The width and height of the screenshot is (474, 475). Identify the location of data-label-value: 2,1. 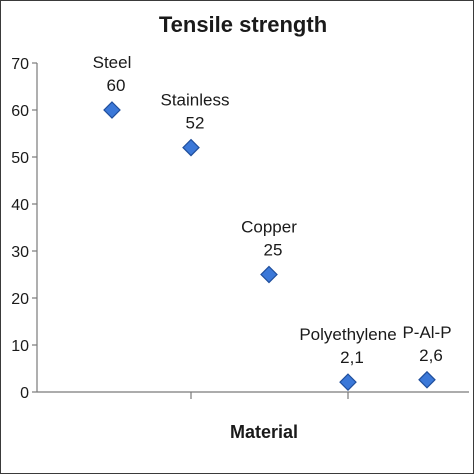
(352, 357).